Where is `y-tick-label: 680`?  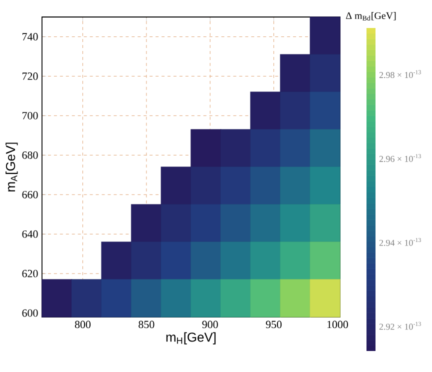
y-tick-label: 680 is located at coordinates (30, 155).